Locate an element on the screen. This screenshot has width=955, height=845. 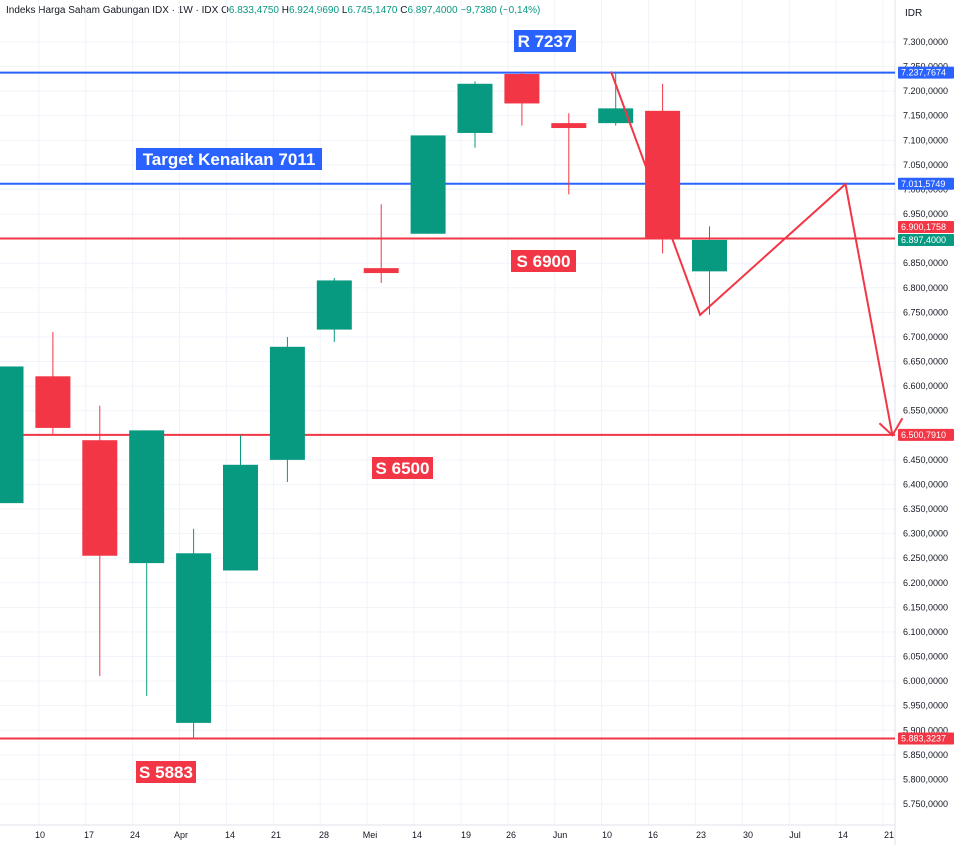
low-value: 6.745,1470 is located at coordinates (372, 10).